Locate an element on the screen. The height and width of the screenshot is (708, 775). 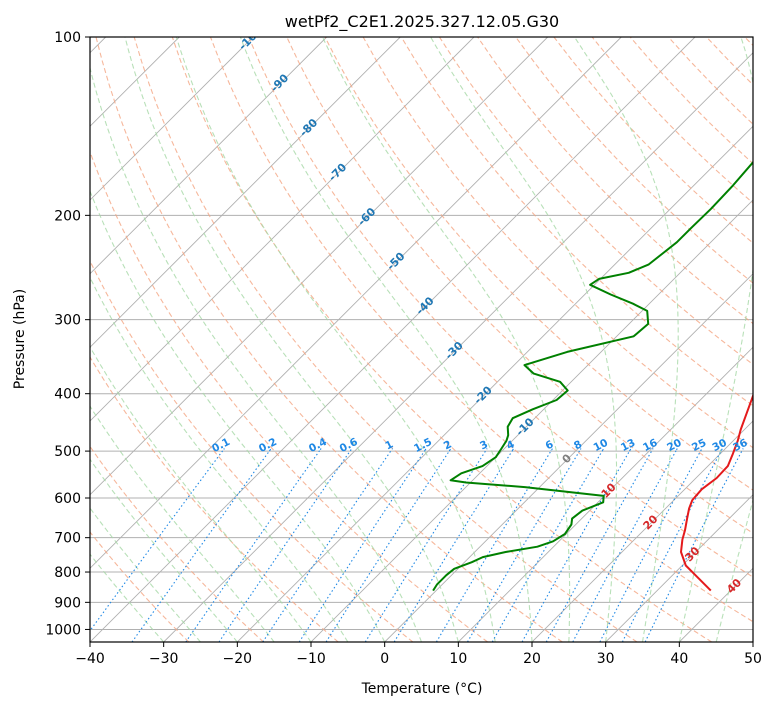
y-tick-label: 300 is located at coordinates (67, 321).